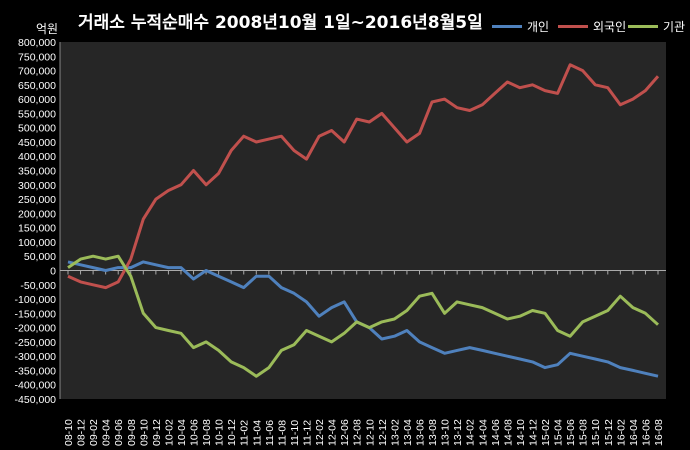 The image size is (690, 450). Describe the element at coordinates (36, 343) in the screenshot. I see `y-tick-label: -250,000` at that location.